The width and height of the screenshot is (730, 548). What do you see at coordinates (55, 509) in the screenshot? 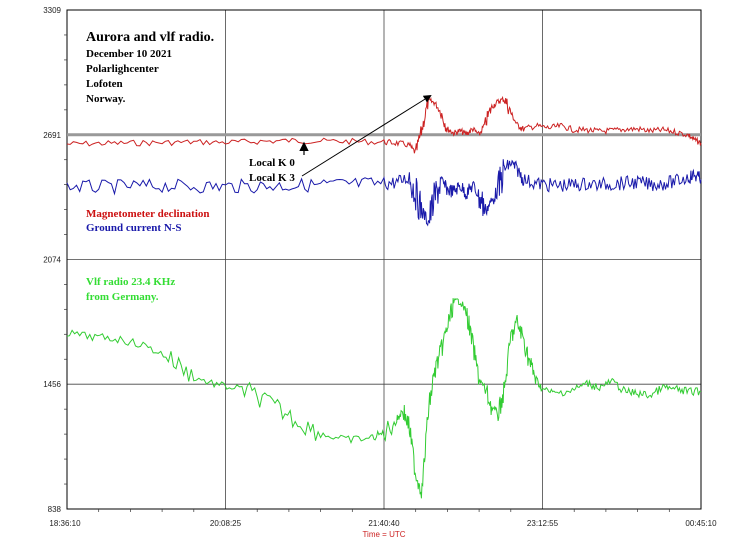
I see `y-tick-label: 838` at bounding box center [55, 509].